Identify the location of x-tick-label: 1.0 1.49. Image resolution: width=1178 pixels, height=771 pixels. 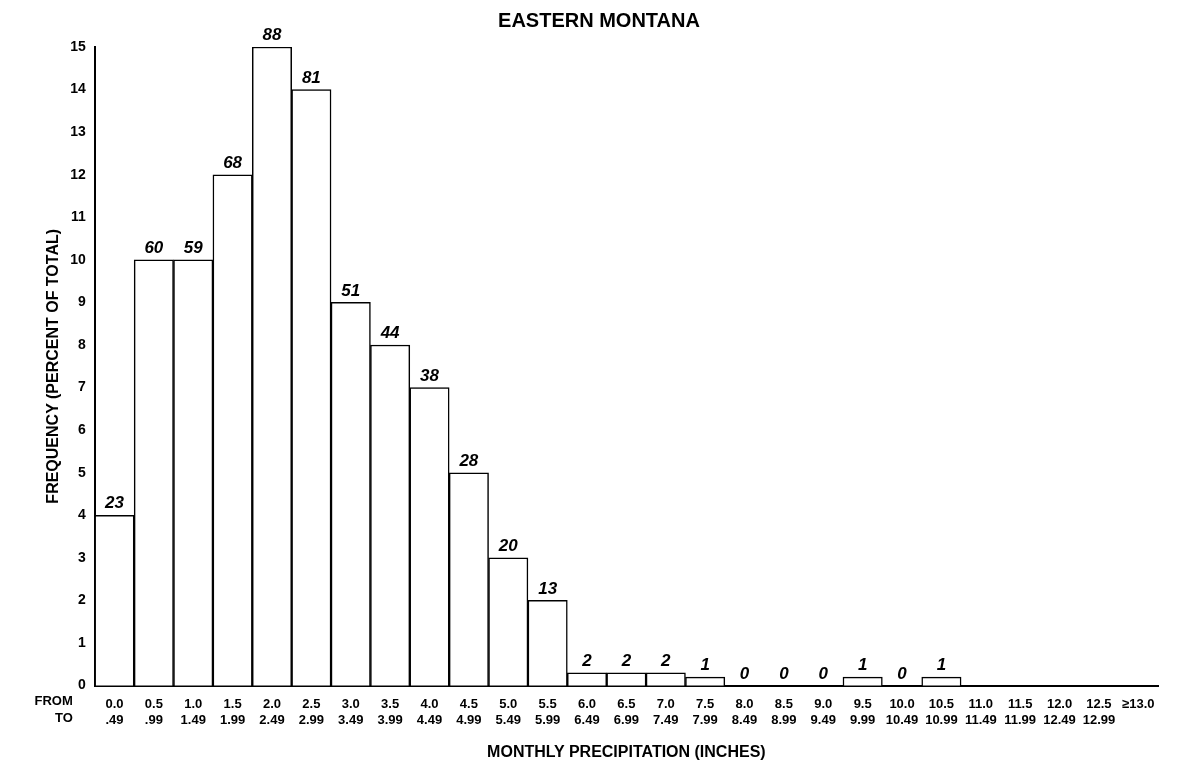
(193, 711).